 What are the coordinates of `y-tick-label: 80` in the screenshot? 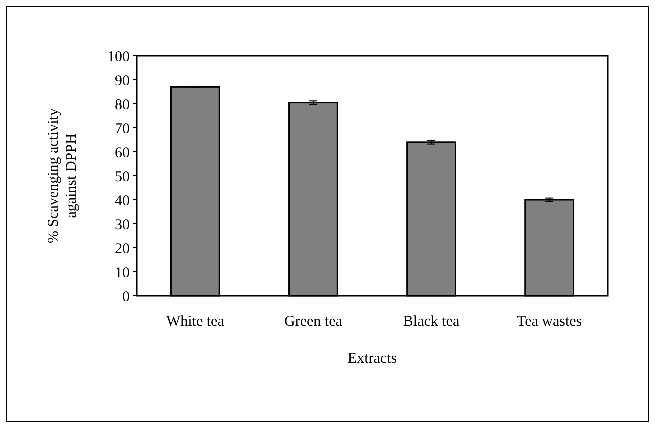 It's located at (122, 105).